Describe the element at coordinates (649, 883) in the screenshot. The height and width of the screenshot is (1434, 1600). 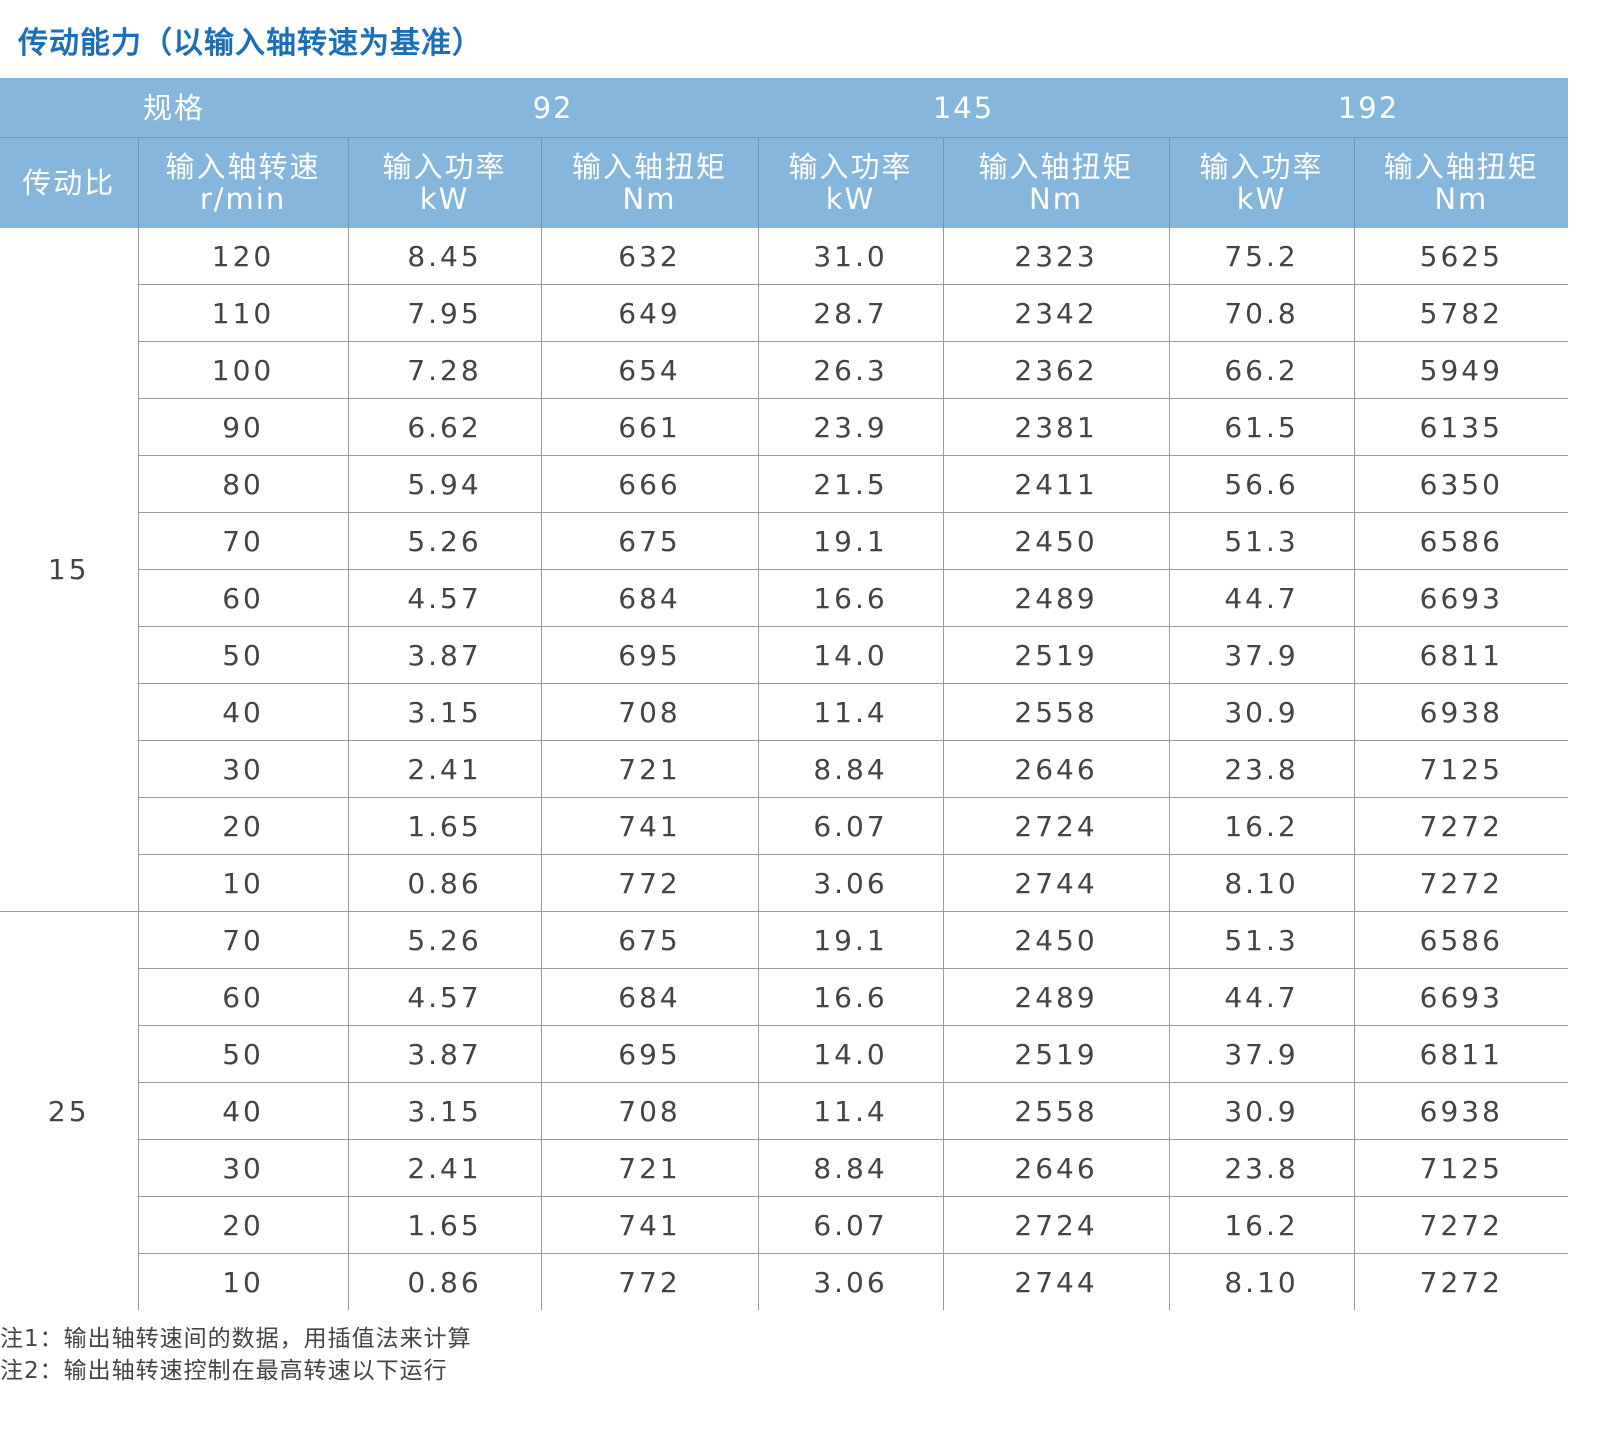
I see `table-cell: 772` at that location.